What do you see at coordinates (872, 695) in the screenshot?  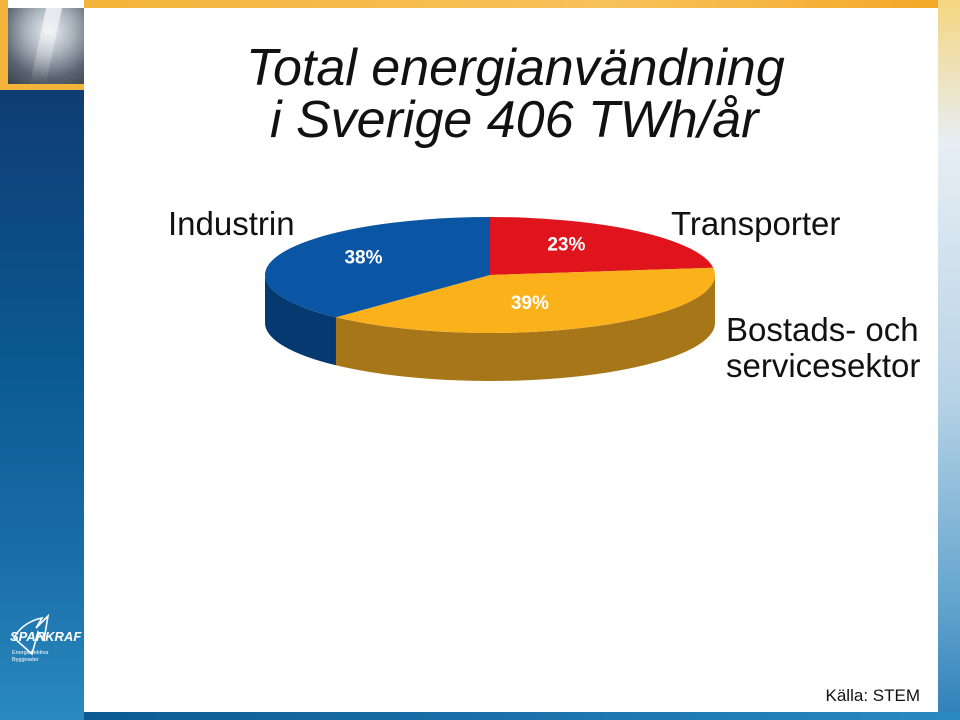 I see `source-note: Källa: STEM` at bounding box center [872, 695].